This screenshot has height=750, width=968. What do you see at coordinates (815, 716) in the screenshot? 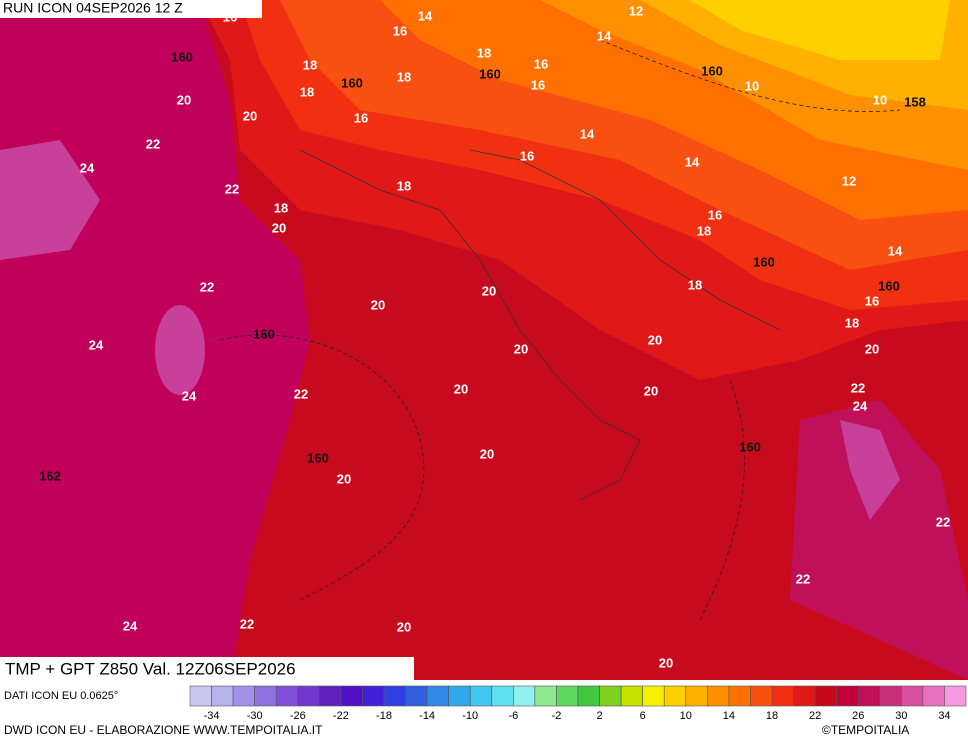
I see `scale-tick-label: 22` at bounding box center [815, 716].